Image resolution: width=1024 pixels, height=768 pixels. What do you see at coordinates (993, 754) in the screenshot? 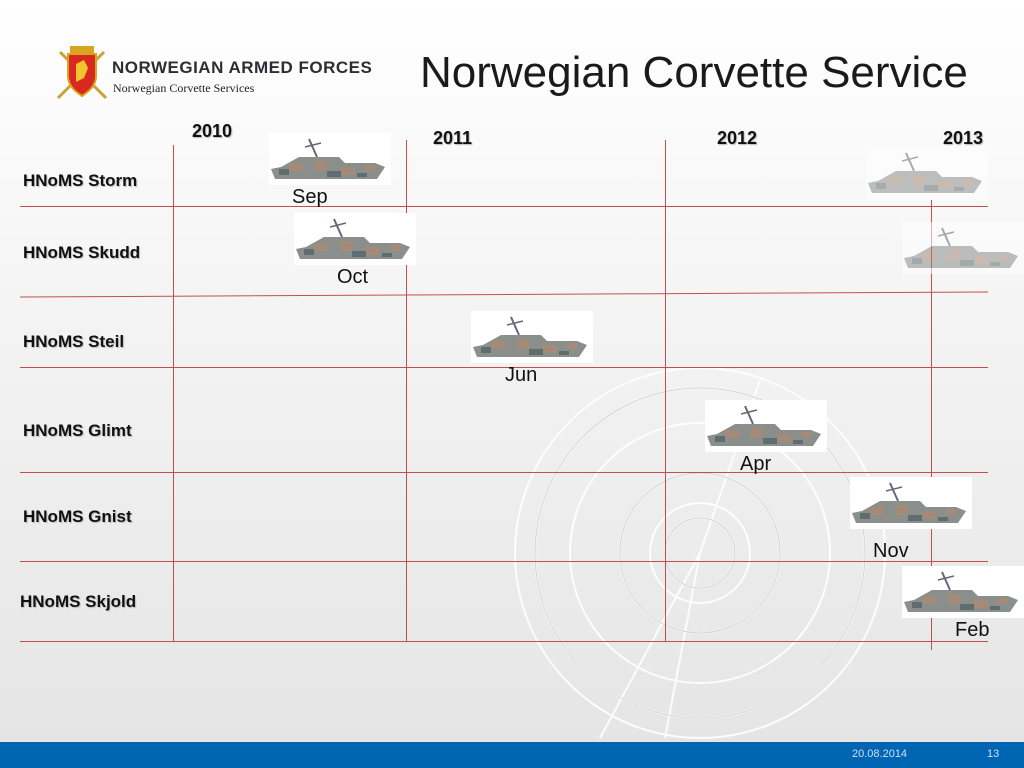
I see `page-number: 13` at bounding box center [993, 754].